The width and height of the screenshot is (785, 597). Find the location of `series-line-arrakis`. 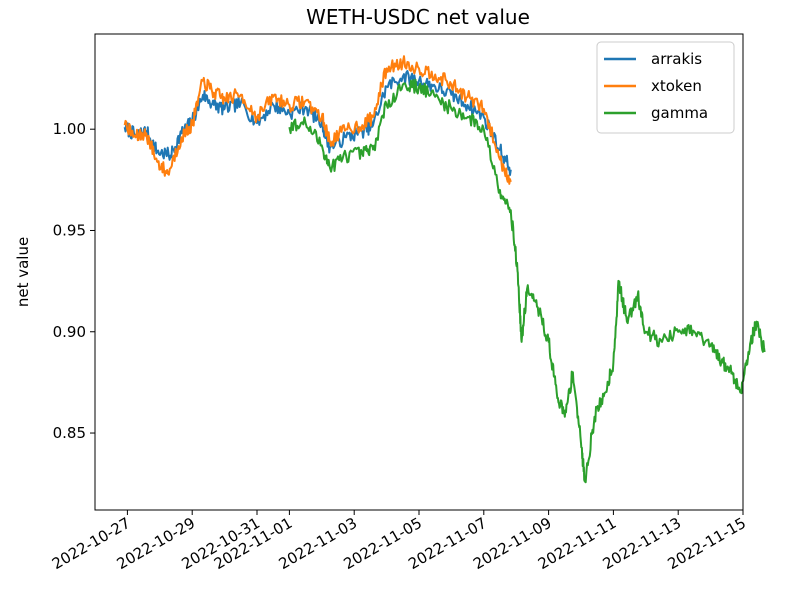

series-line-arrakis is located at coordinates (317, 123).